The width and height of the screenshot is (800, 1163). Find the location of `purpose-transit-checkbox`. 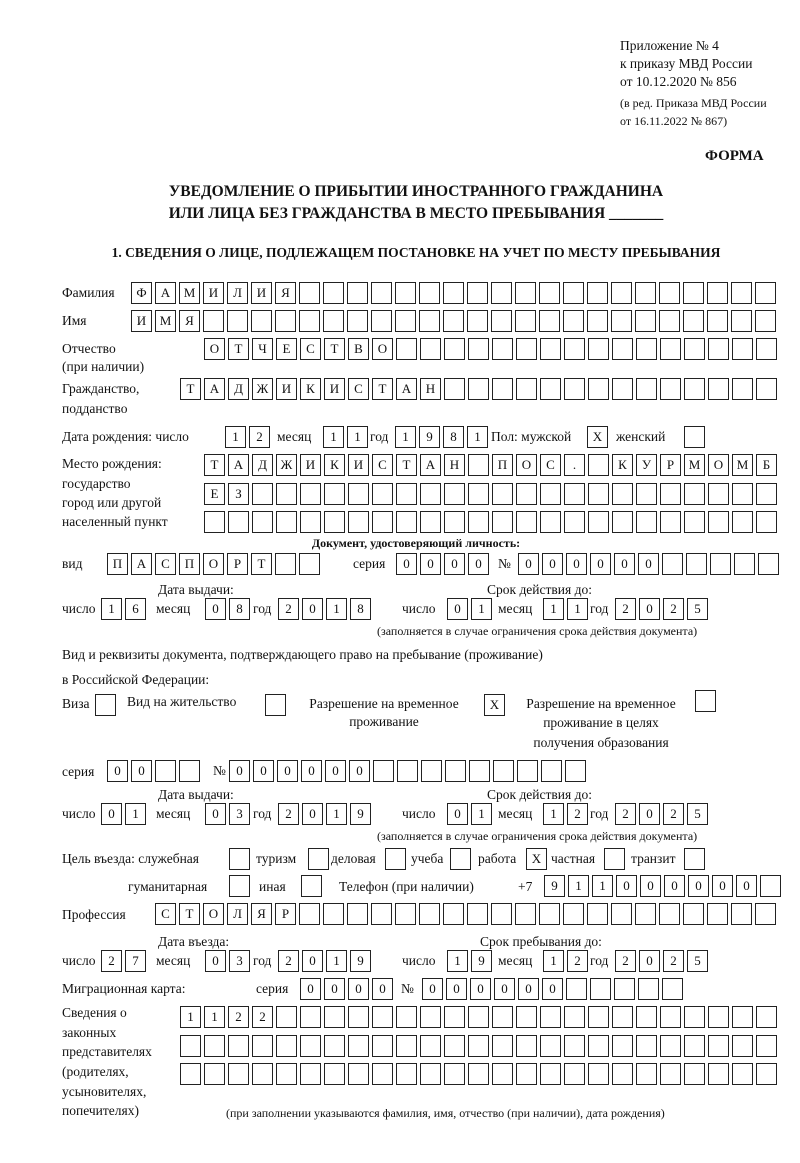

purpose-transit-checkbox is located at coordinates (694, 859).